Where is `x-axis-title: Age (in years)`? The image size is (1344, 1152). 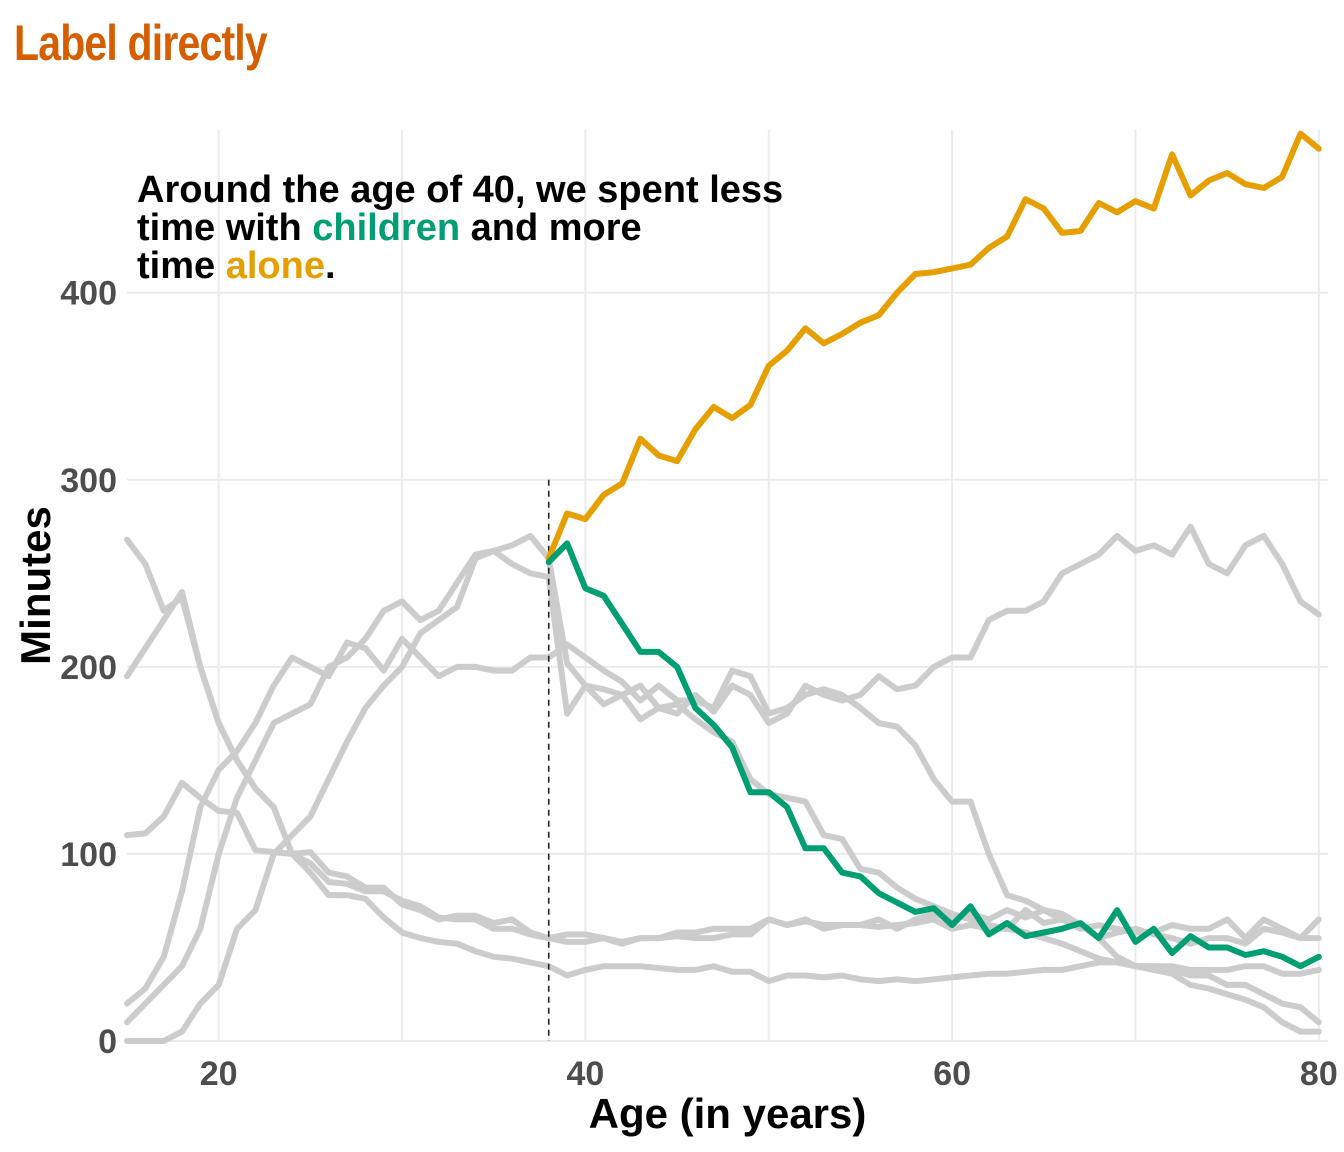 x-axis-title: Age (in years) is located at coordinates (728, 1113).